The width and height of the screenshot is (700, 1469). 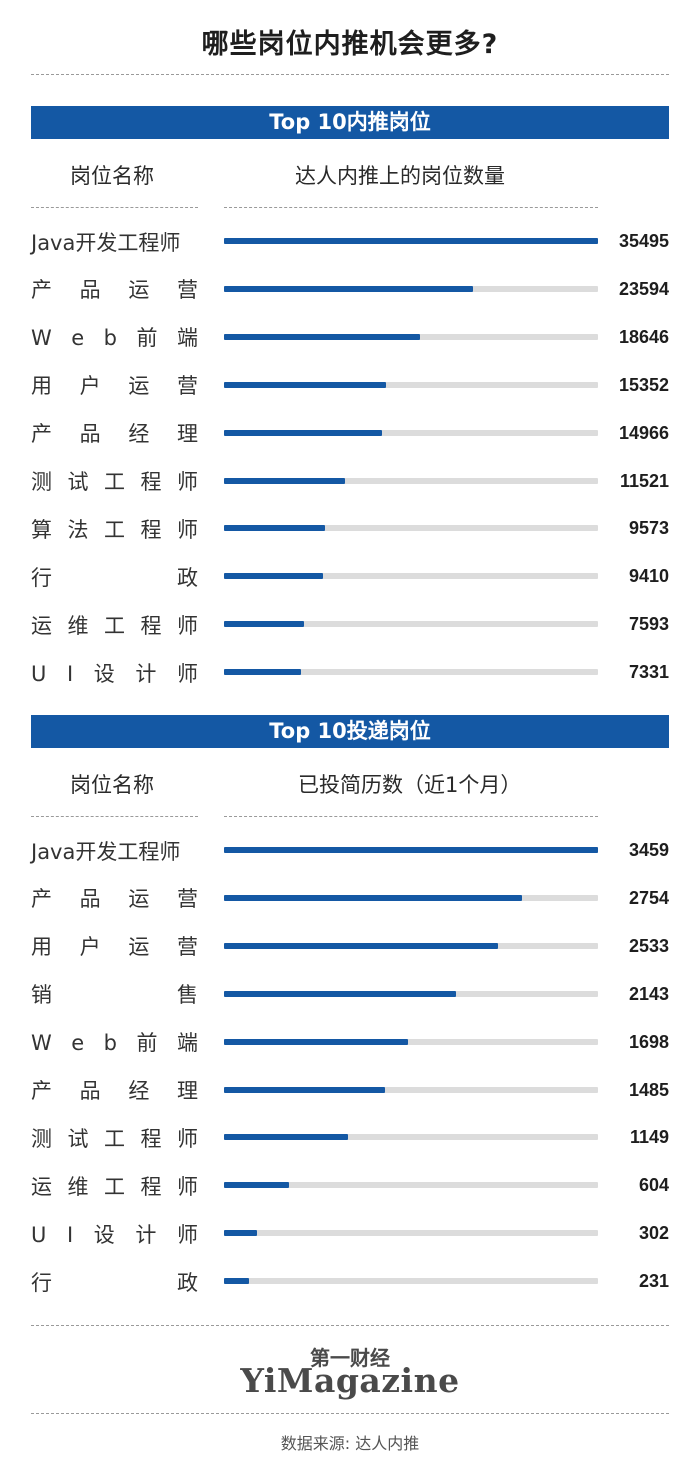 What do you see at coordinates (350, 731) in the screenshot?
I see `chart-title-applications: Top 10投递岗位` at bounding box center [350, 731].